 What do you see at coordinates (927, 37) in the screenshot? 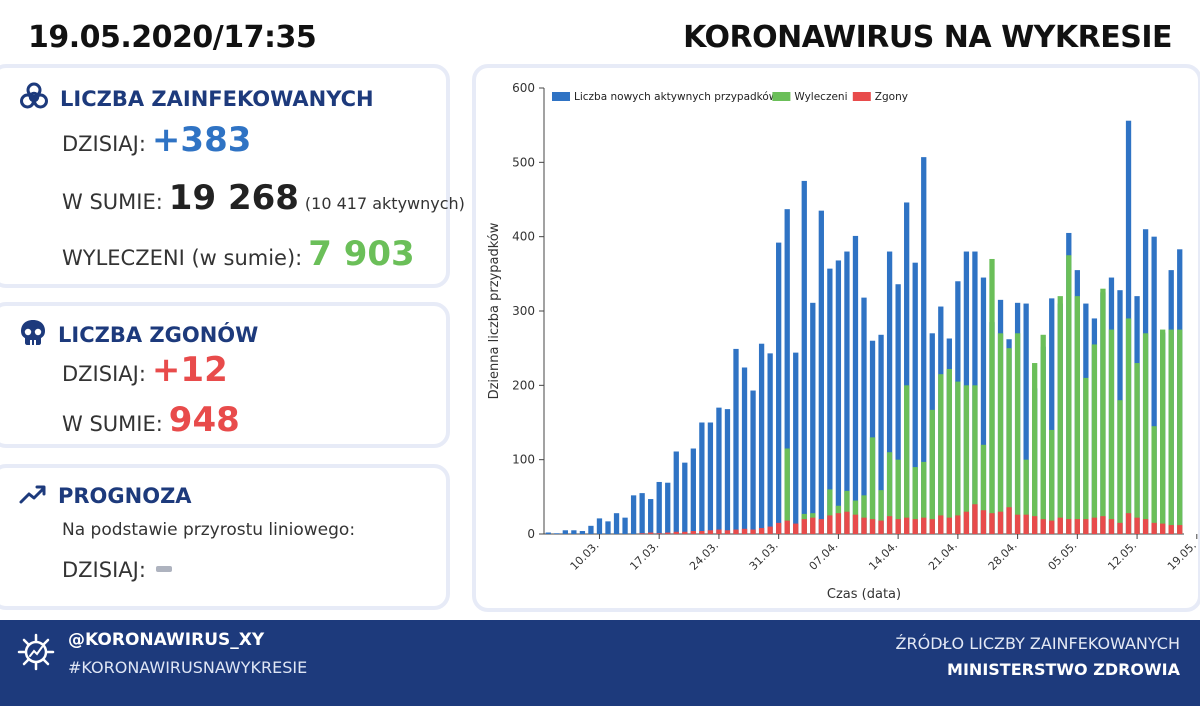
I see `header-title: KORONAWIRUS NA WYKRESIE` at bounding box center [927, 37].